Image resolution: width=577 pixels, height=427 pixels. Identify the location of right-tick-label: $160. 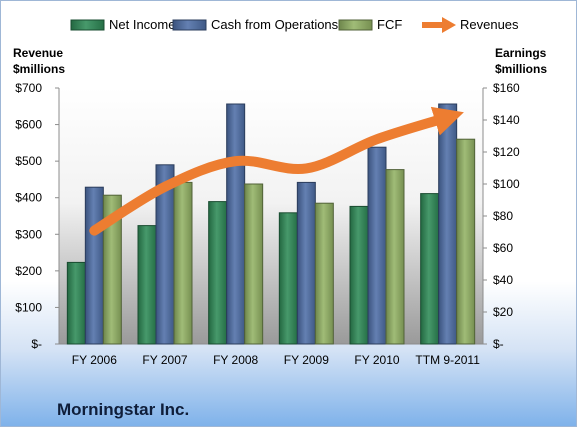
(506, 88).